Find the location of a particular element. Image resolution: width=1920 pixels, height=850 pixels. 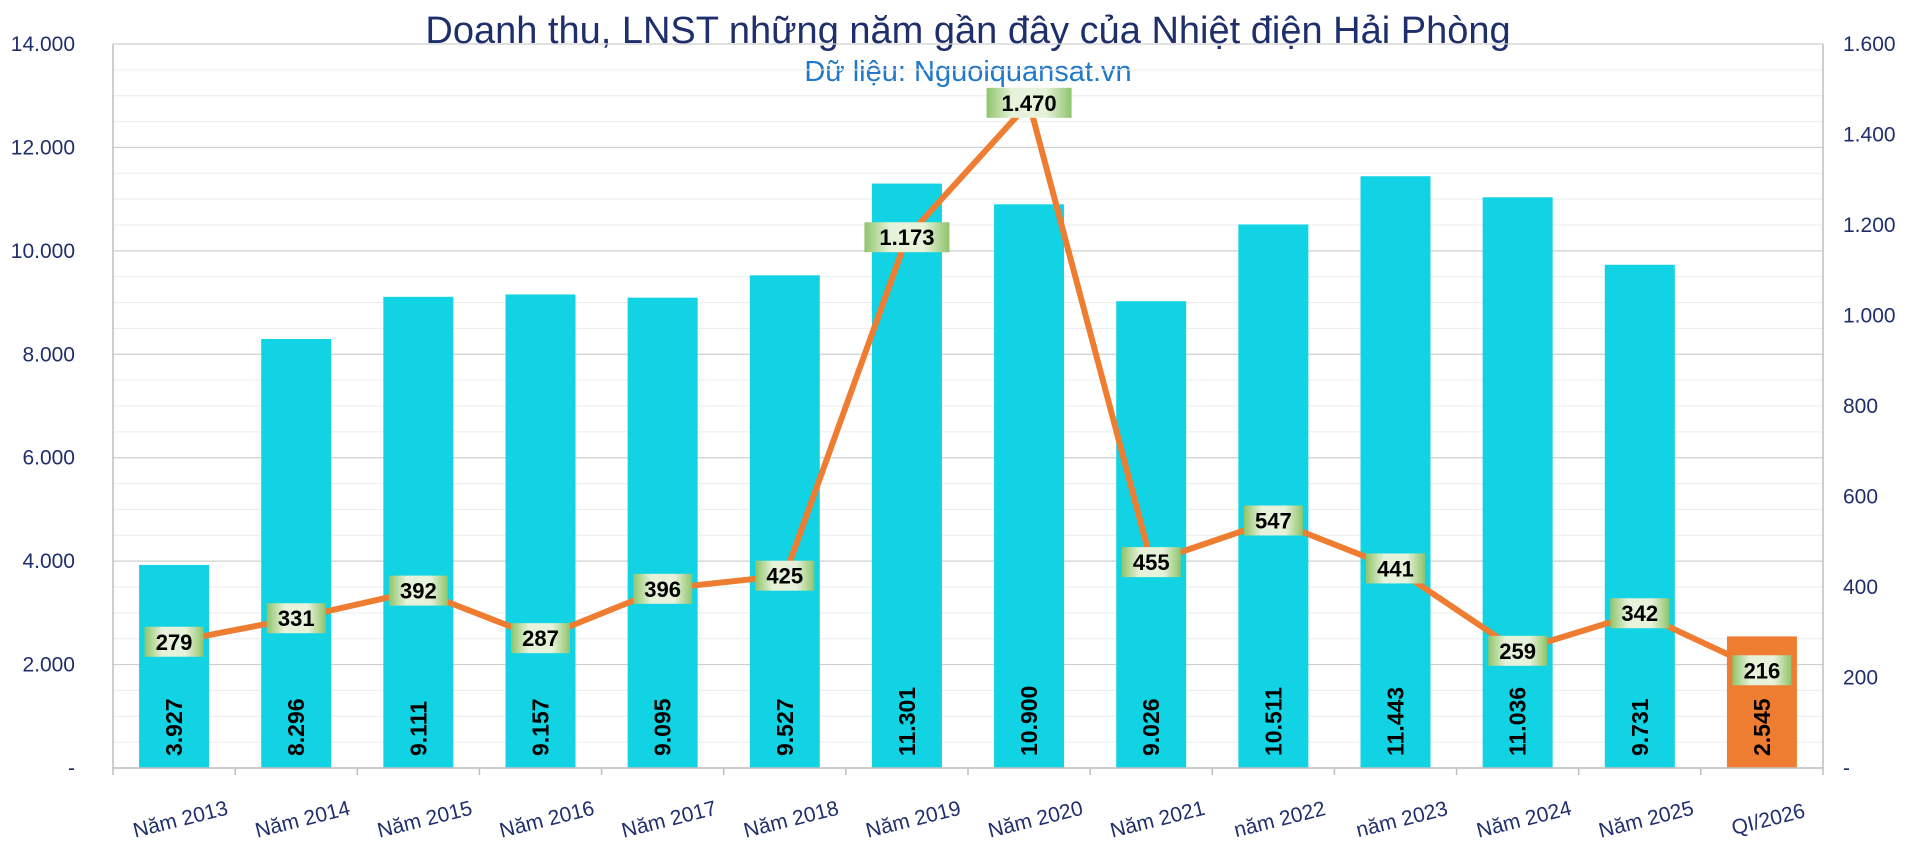

category-label: Năm 2025 is located at coordinates (1646, 820).